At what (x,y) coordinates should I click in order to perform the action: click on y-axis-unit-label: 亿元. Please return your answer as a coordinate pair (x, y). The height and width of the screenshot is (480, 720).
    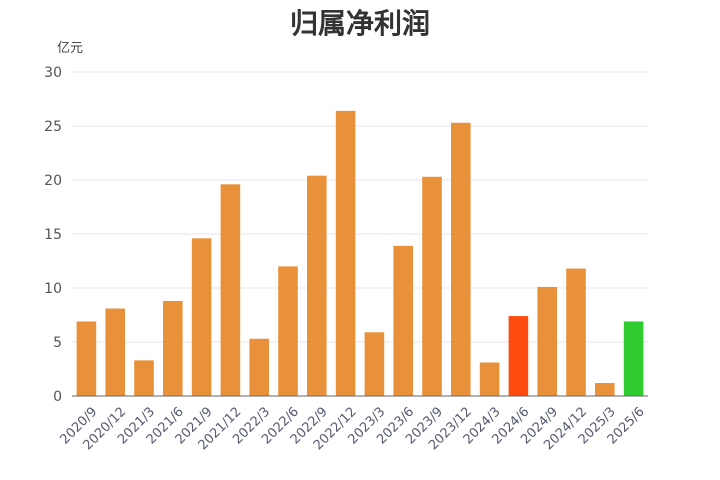
    Looking at the image, I should click on (70, 48).